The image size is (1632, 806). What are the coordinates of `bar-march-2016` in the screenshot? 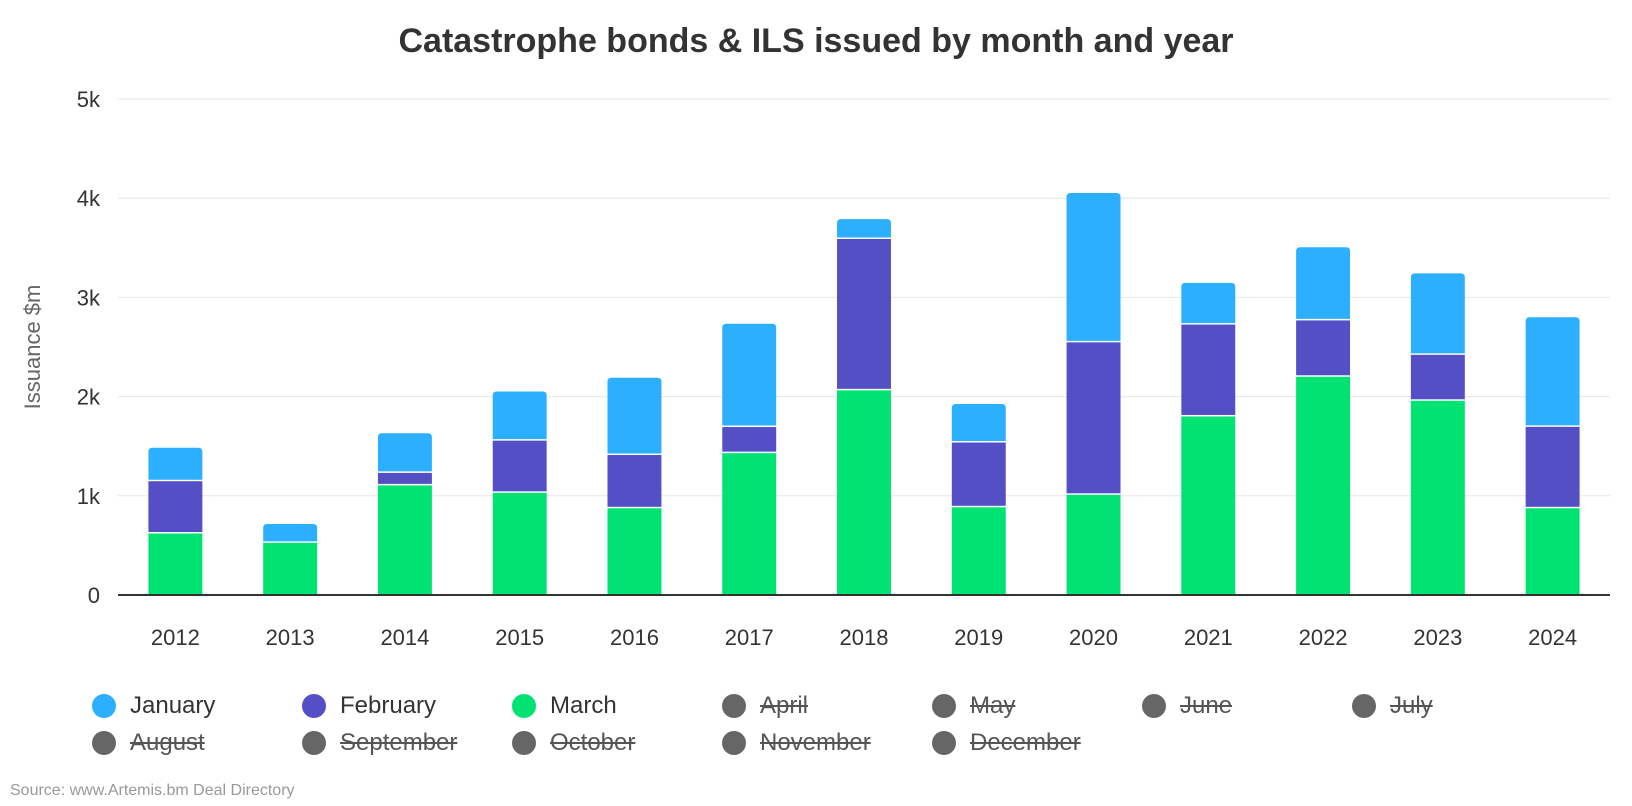 It's located at (634, 551).